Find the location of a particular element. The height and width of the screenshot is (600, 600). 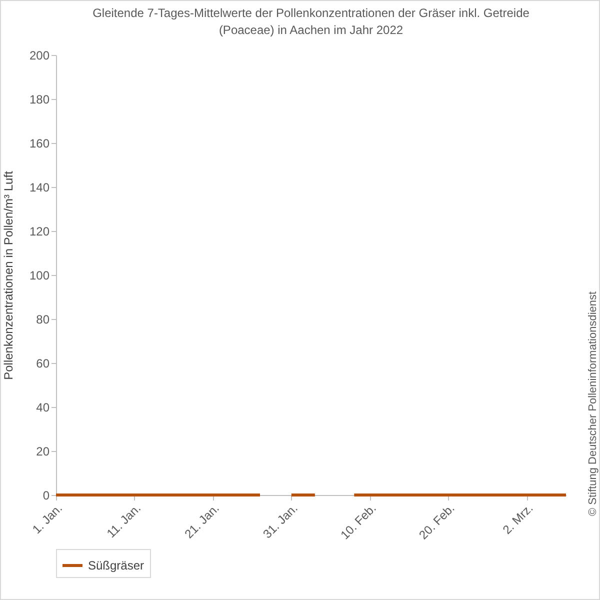

legend-label: Süßgräser is located at coordinates (116, 565).